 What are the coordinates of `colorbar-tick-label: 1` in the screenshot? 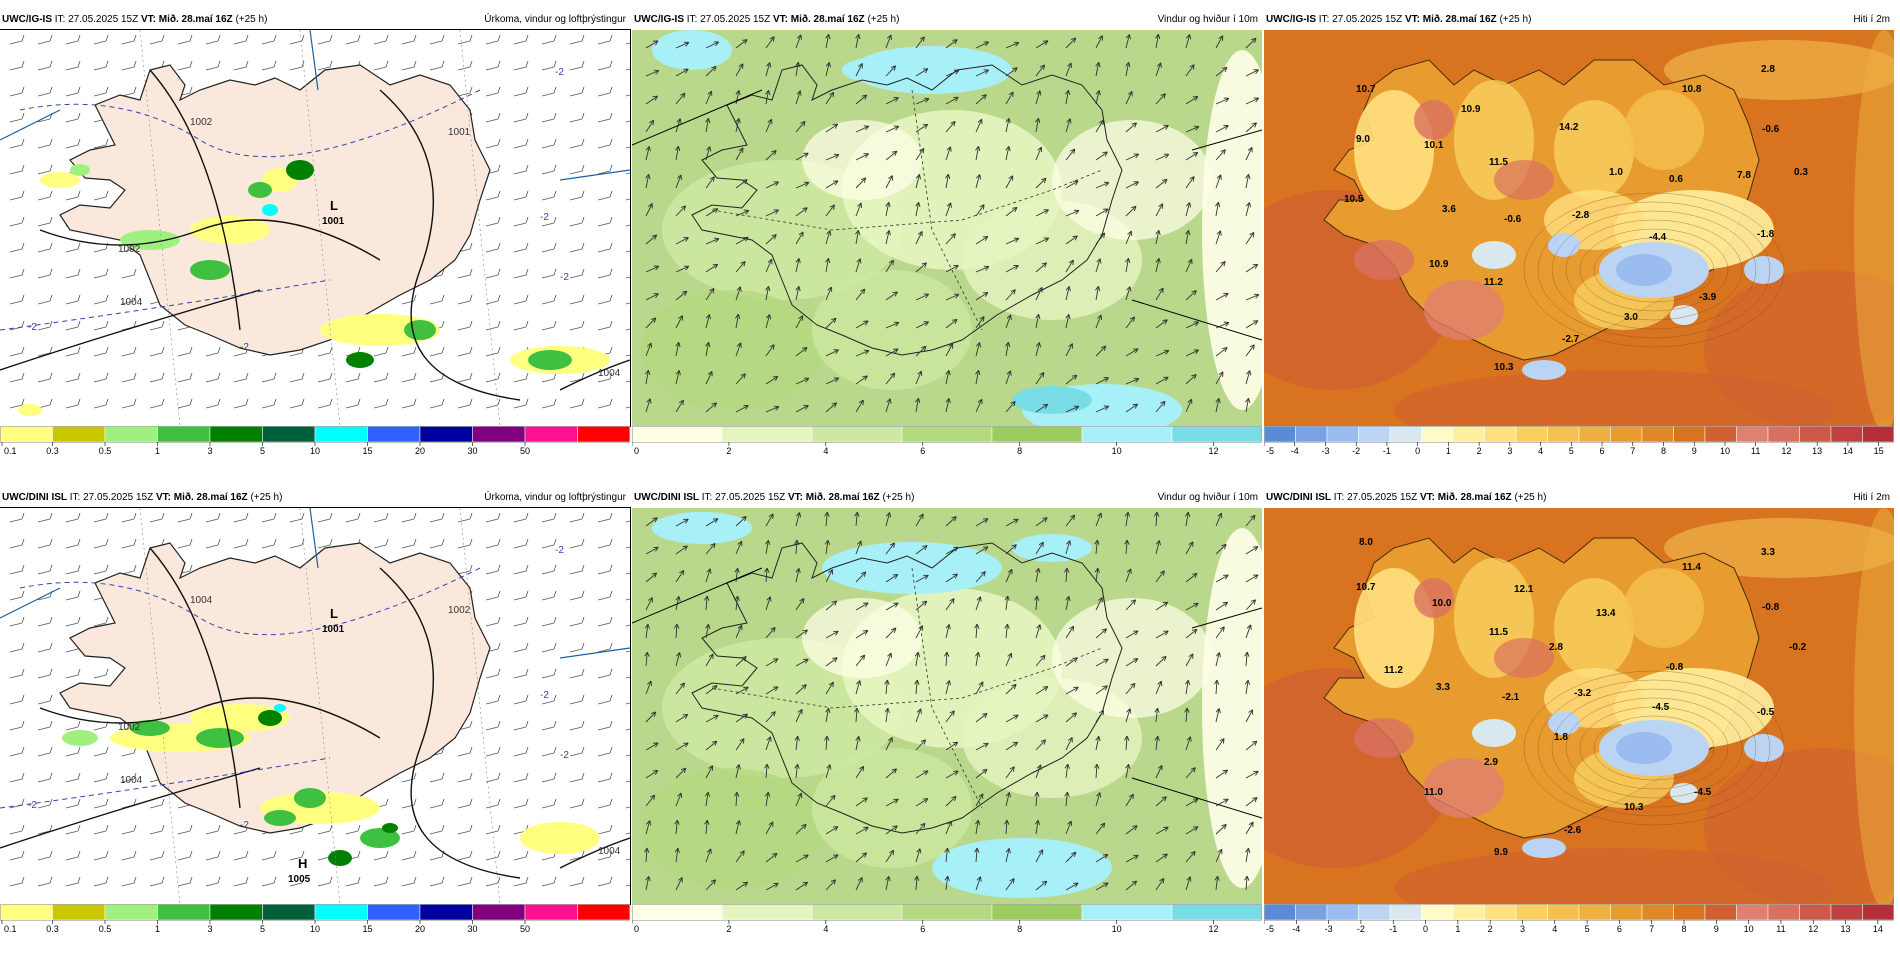 It's located at (1457, 929).